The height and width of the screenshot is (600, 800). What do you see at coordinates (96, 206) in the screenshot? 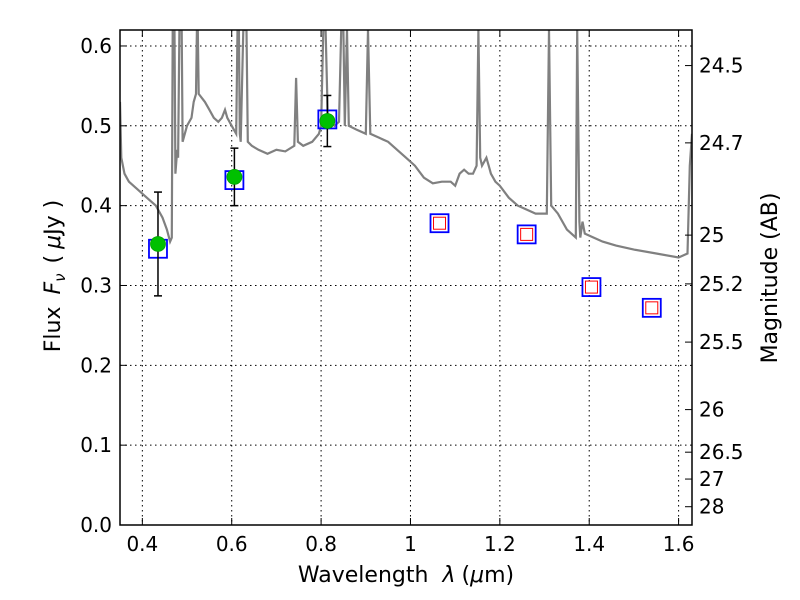
I see `y-tick-label: 0.4` at bounding box center [96, 206].